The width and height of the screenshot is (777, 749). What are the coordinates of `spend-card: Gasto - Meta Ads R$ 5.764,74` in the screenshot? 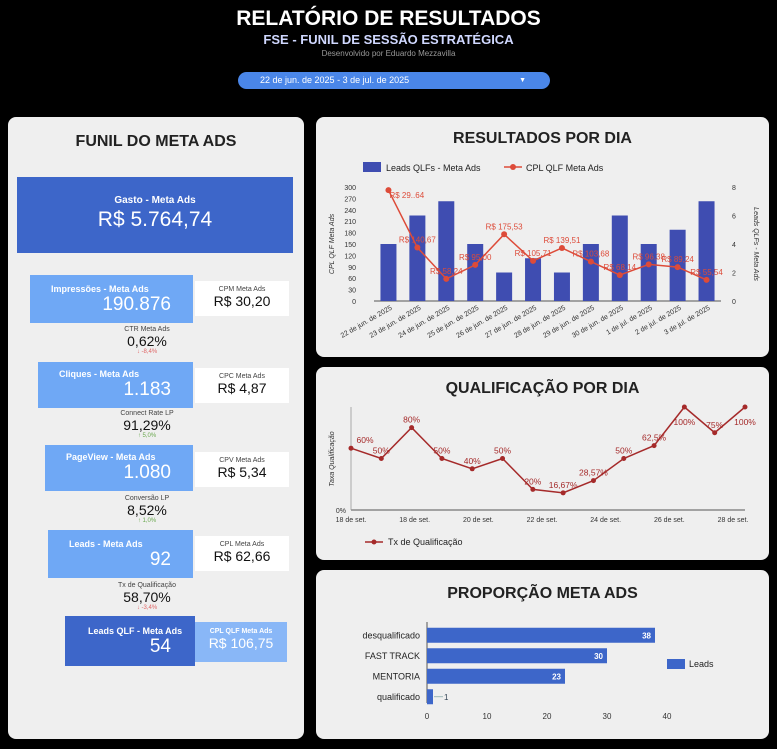 It's located at (155, 215).